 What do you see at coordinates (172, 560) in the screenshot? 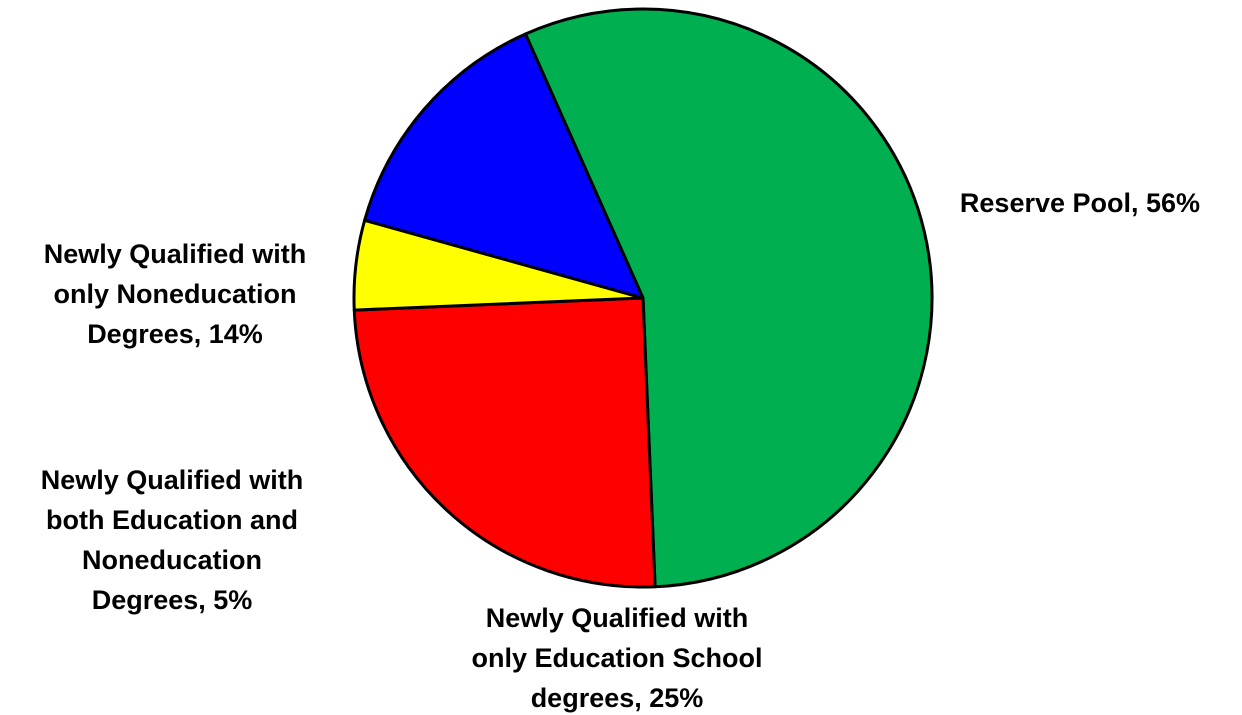
I see `slice-label-line: Noneducation` at bounding box center [172, 560].